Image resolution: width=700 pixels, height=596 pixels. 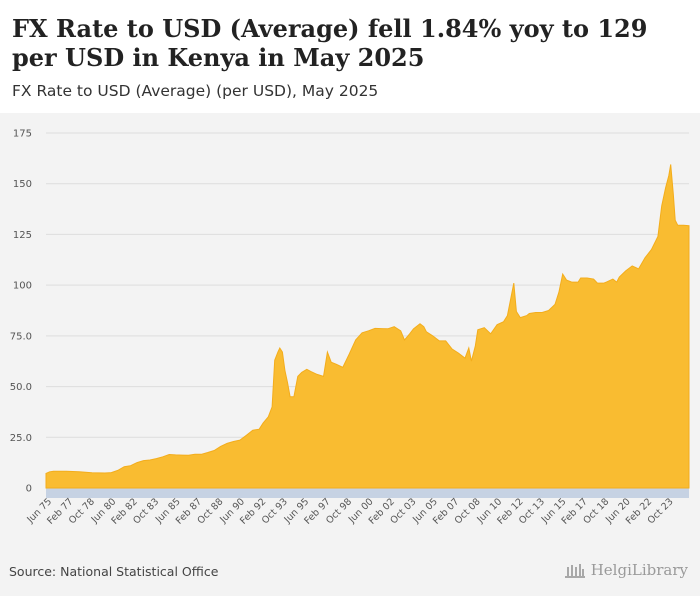 I want to click on brand-name: HelgiLibrary, so click(x=639, y=570).